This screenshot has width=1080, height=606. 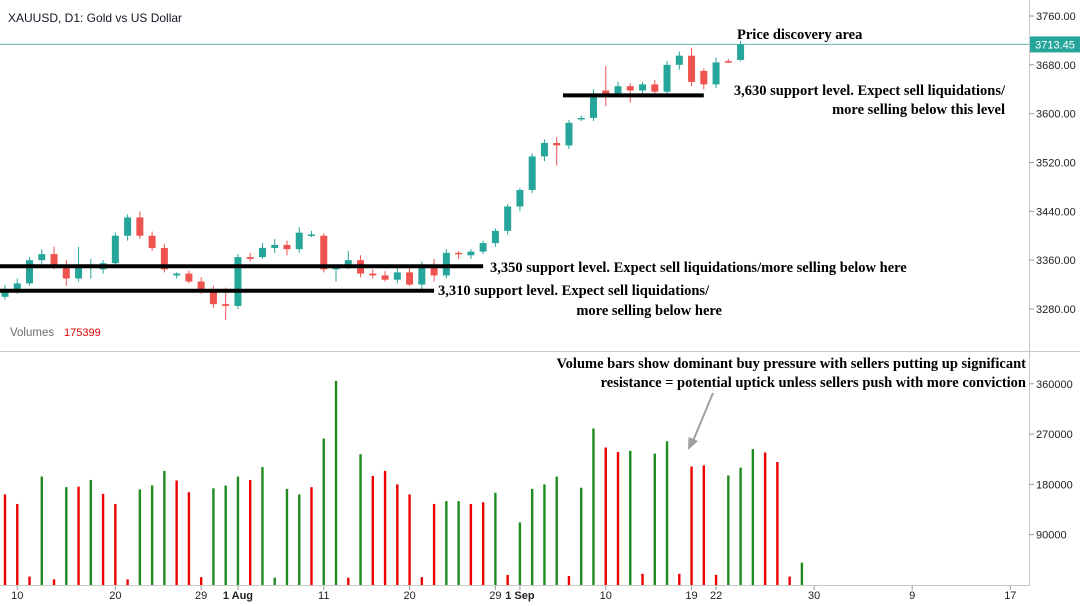 I want to click on time-tick-label: 29, so click(x=201, y=596).